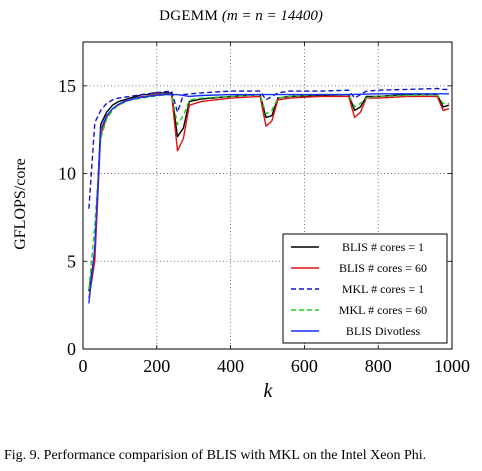  I want to click on x-tick-label: 600, so click(304, 366).